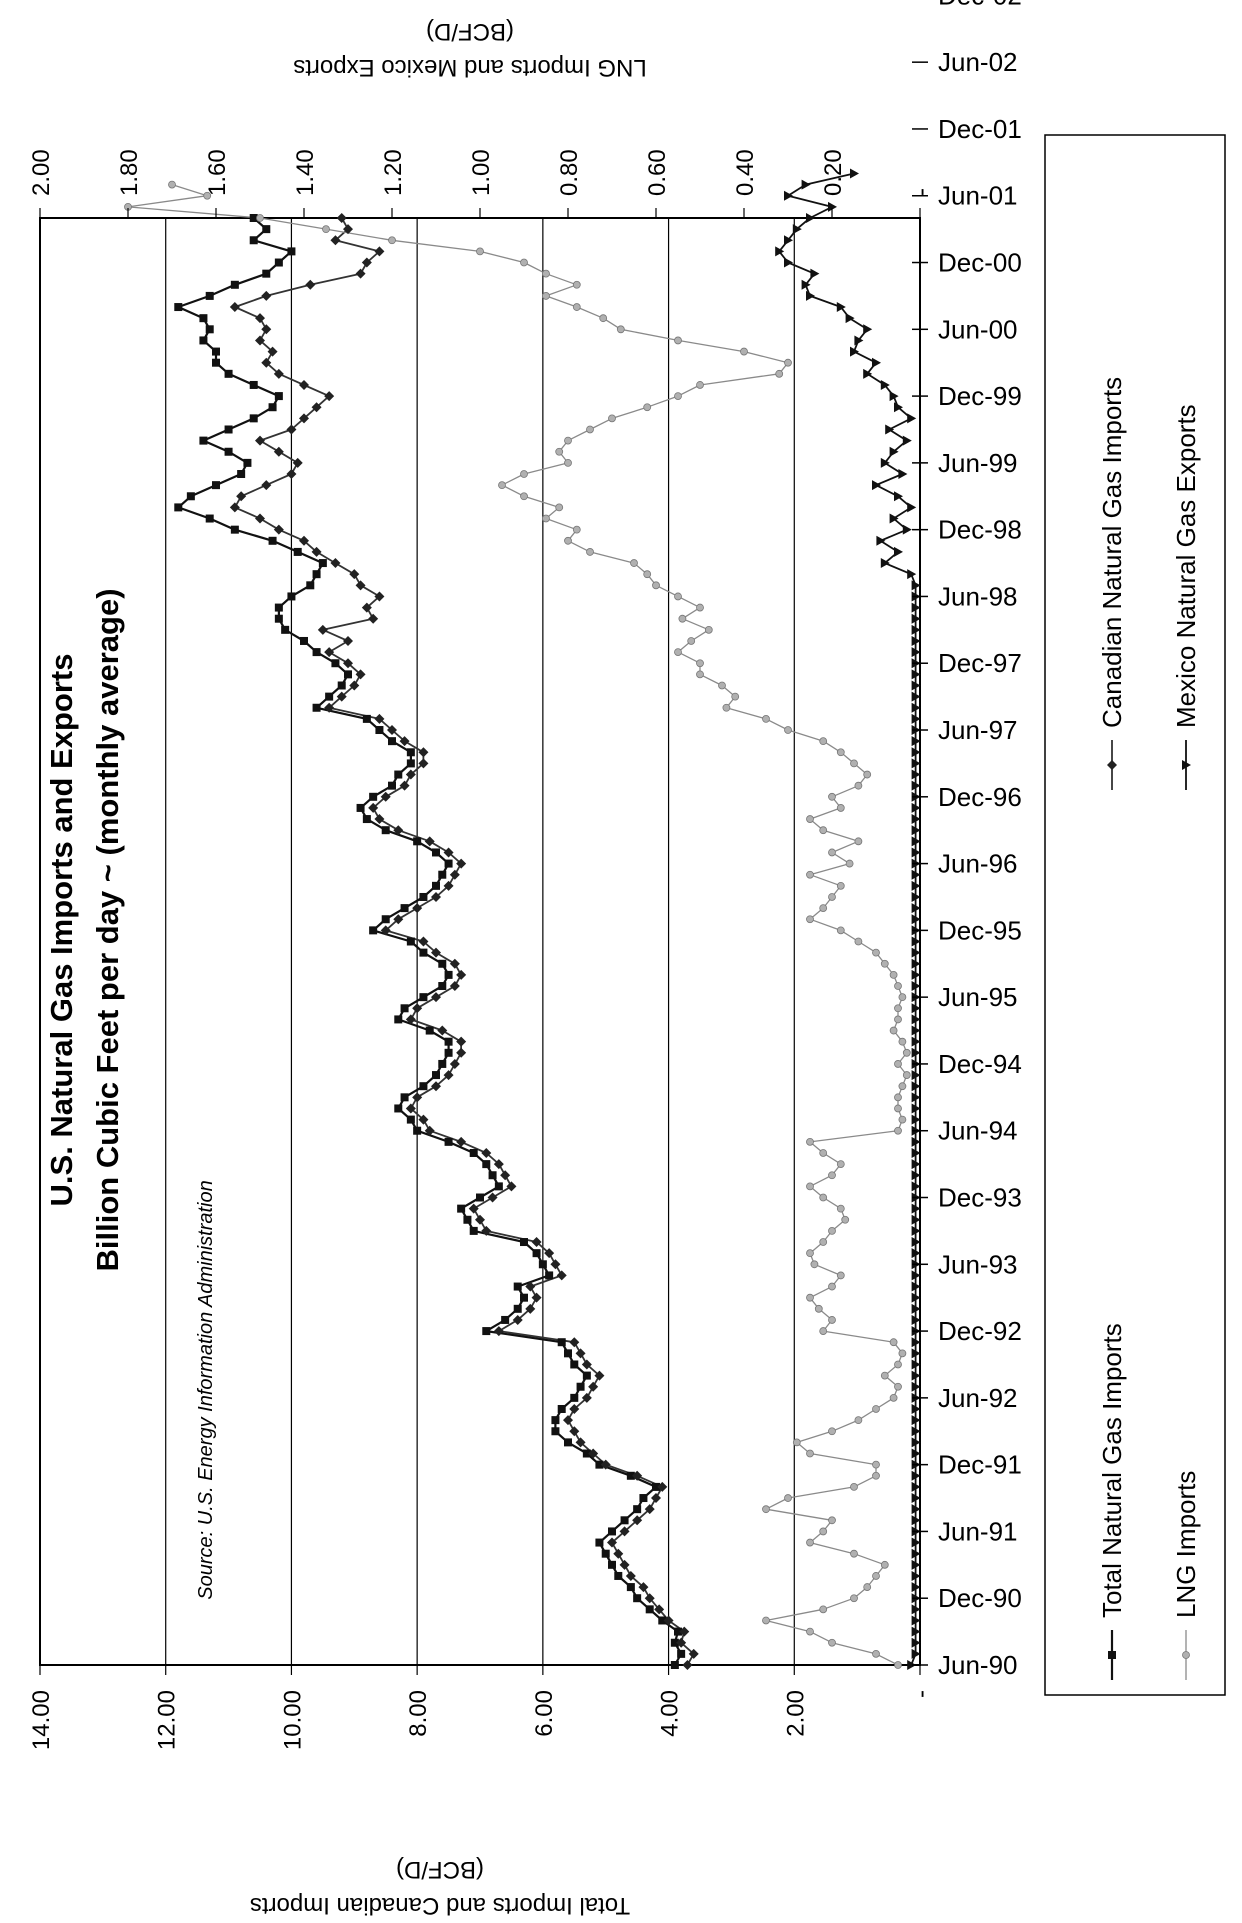  What do you see at coordinates (393, 172) in the screenshot?
I see `right-tick-label: 1.20` at bounding box center [393, 172].